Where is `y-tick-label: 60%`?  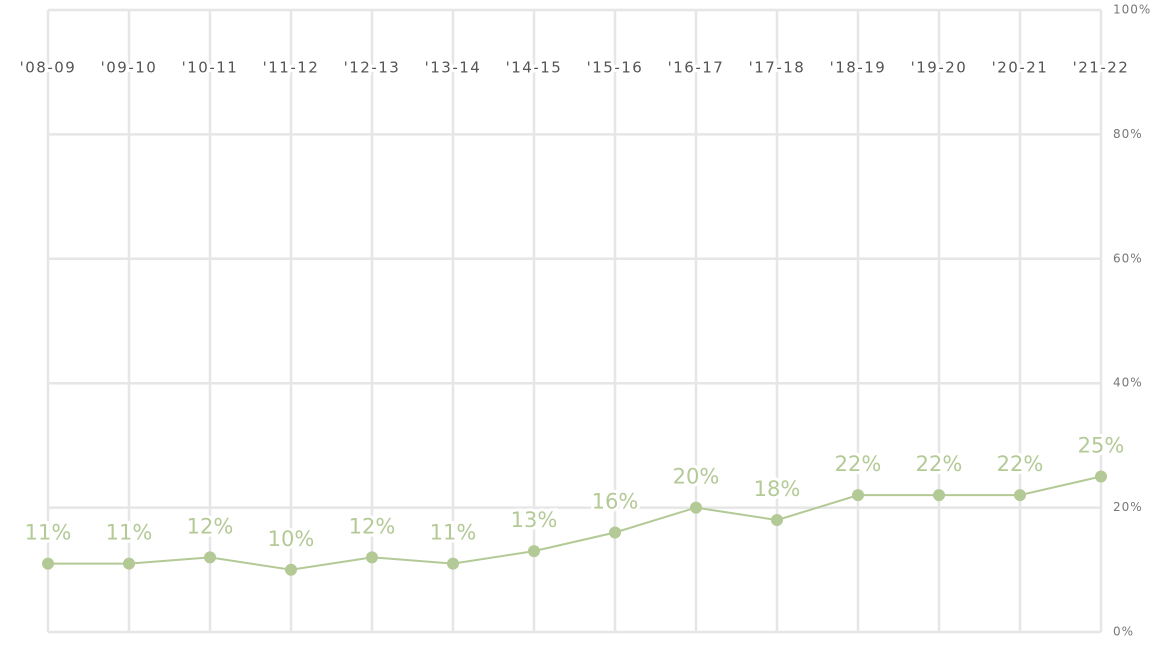
y-tick-label: 60% is located at coordinates (1128, 258).